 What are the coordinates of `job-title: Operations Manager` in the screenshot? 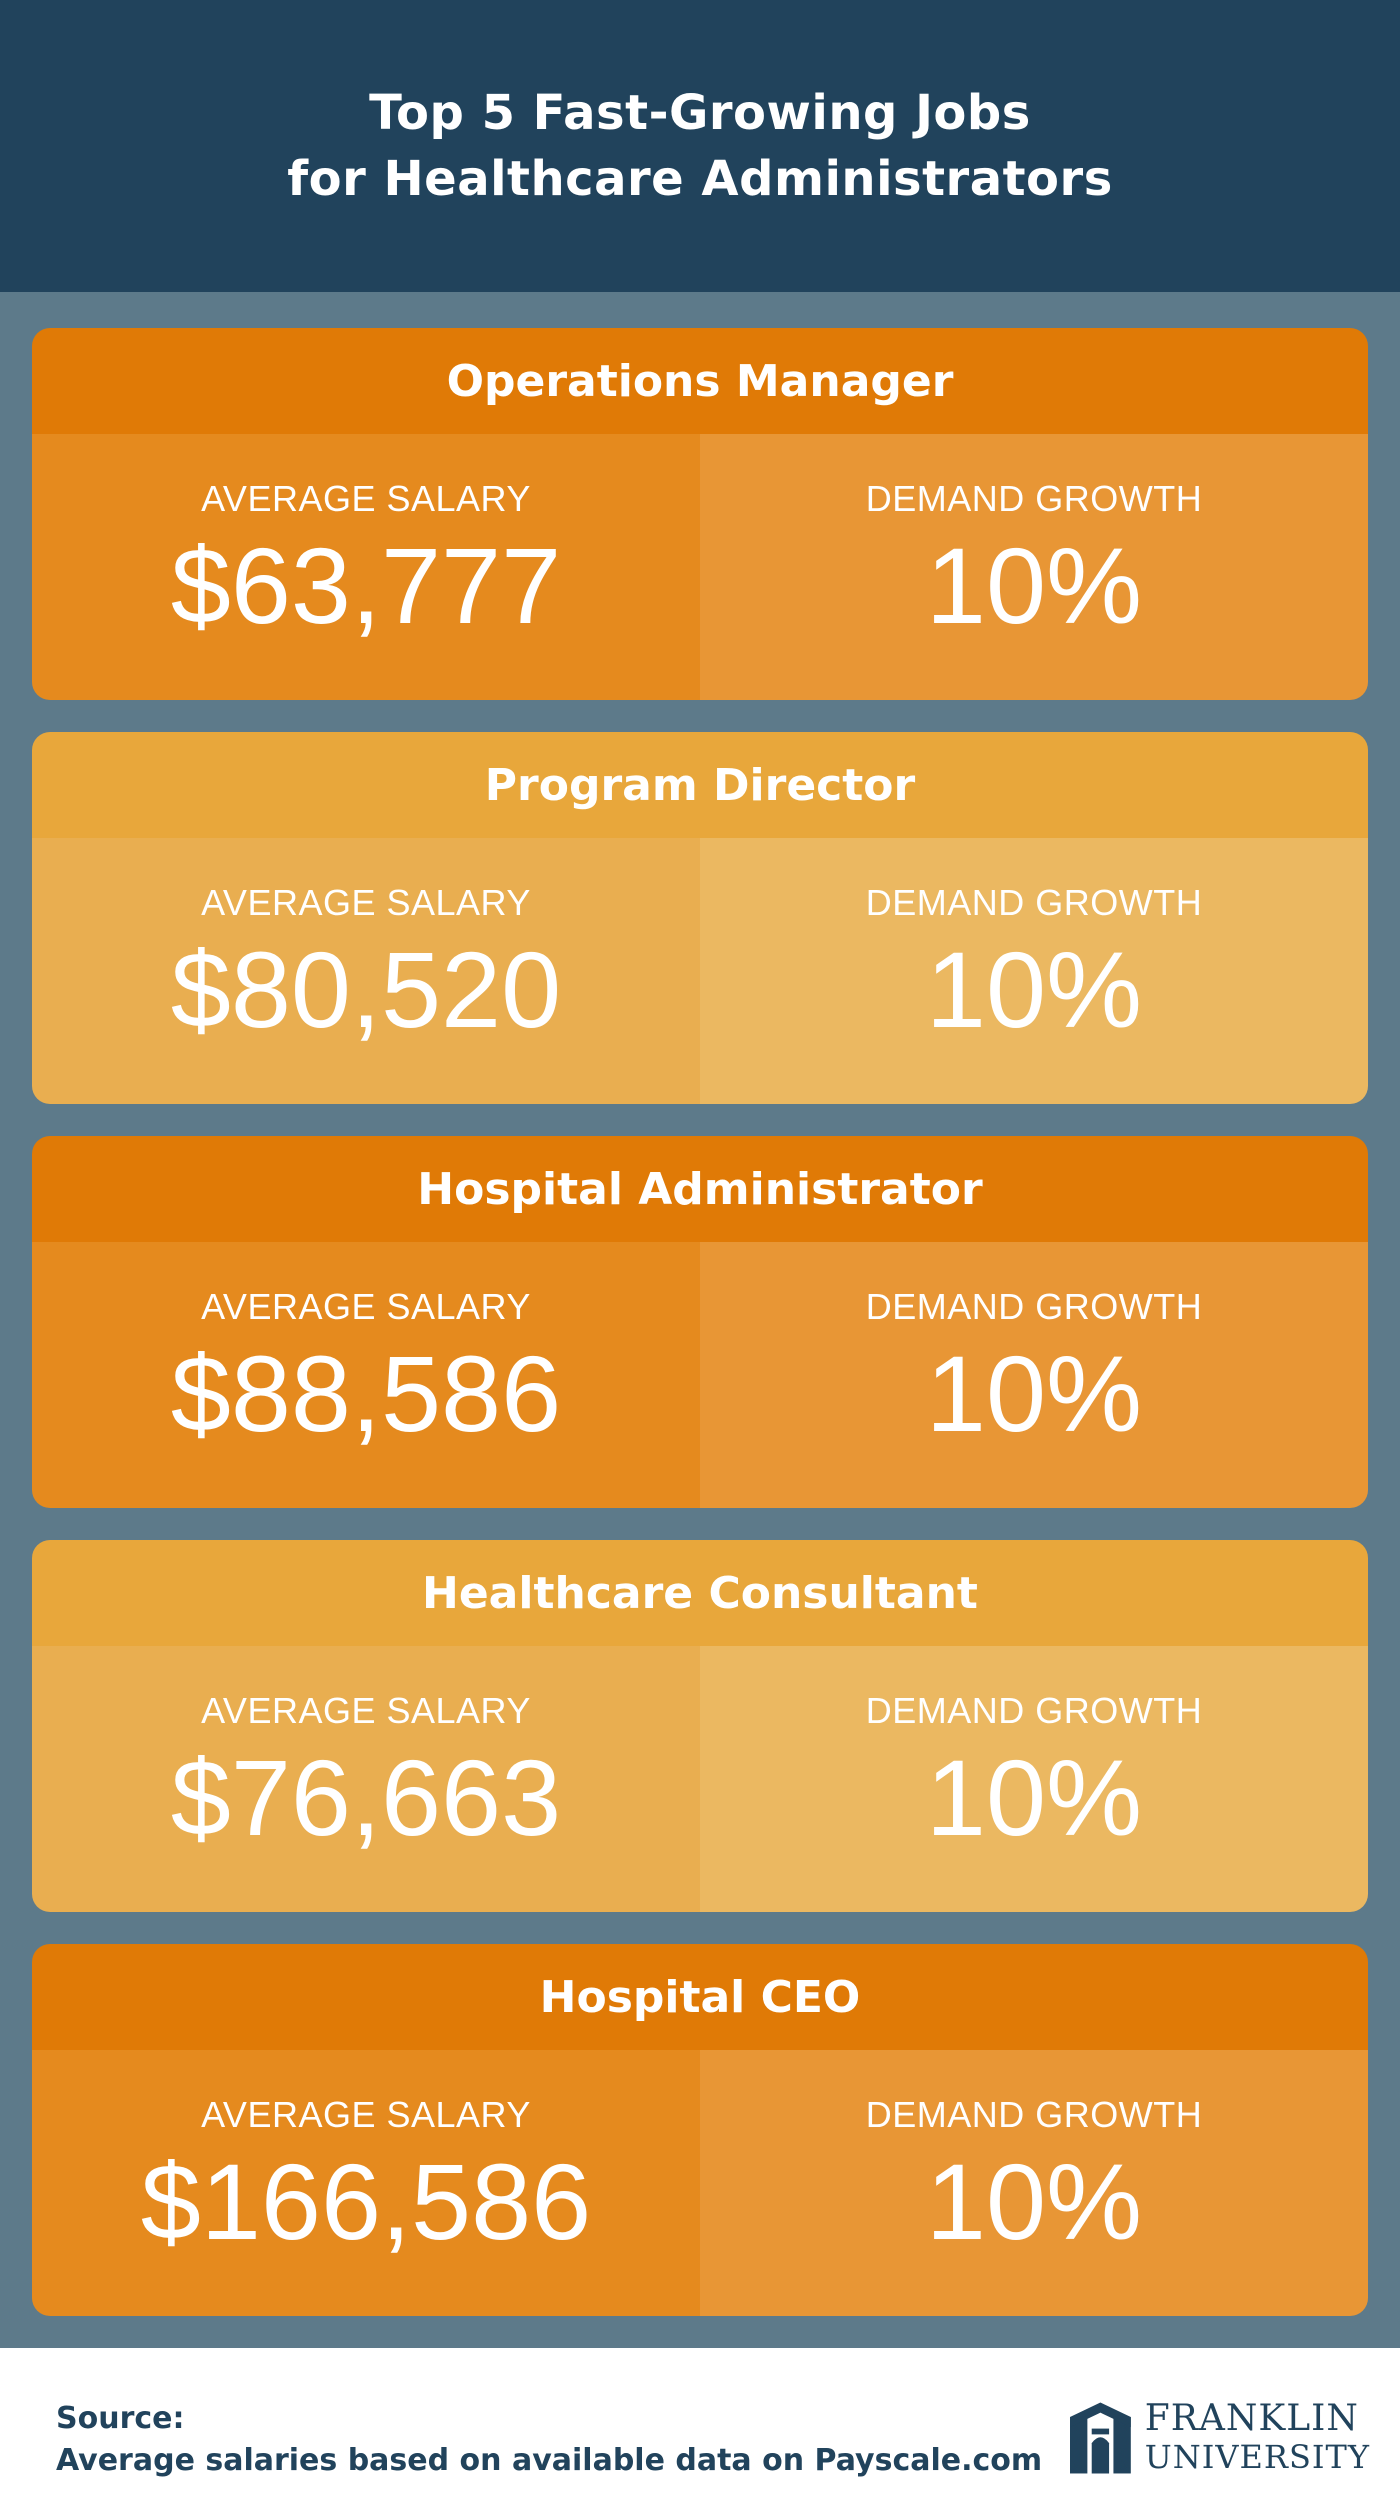 It's located at (700, 381).